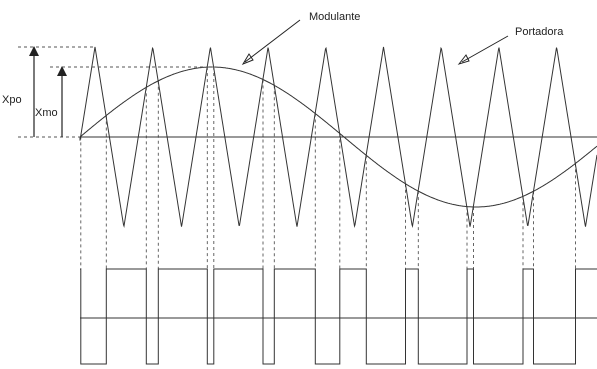 This screenshot has height=369, width=597. I want to click on portadora-label: Portadora, so click(539, 32).